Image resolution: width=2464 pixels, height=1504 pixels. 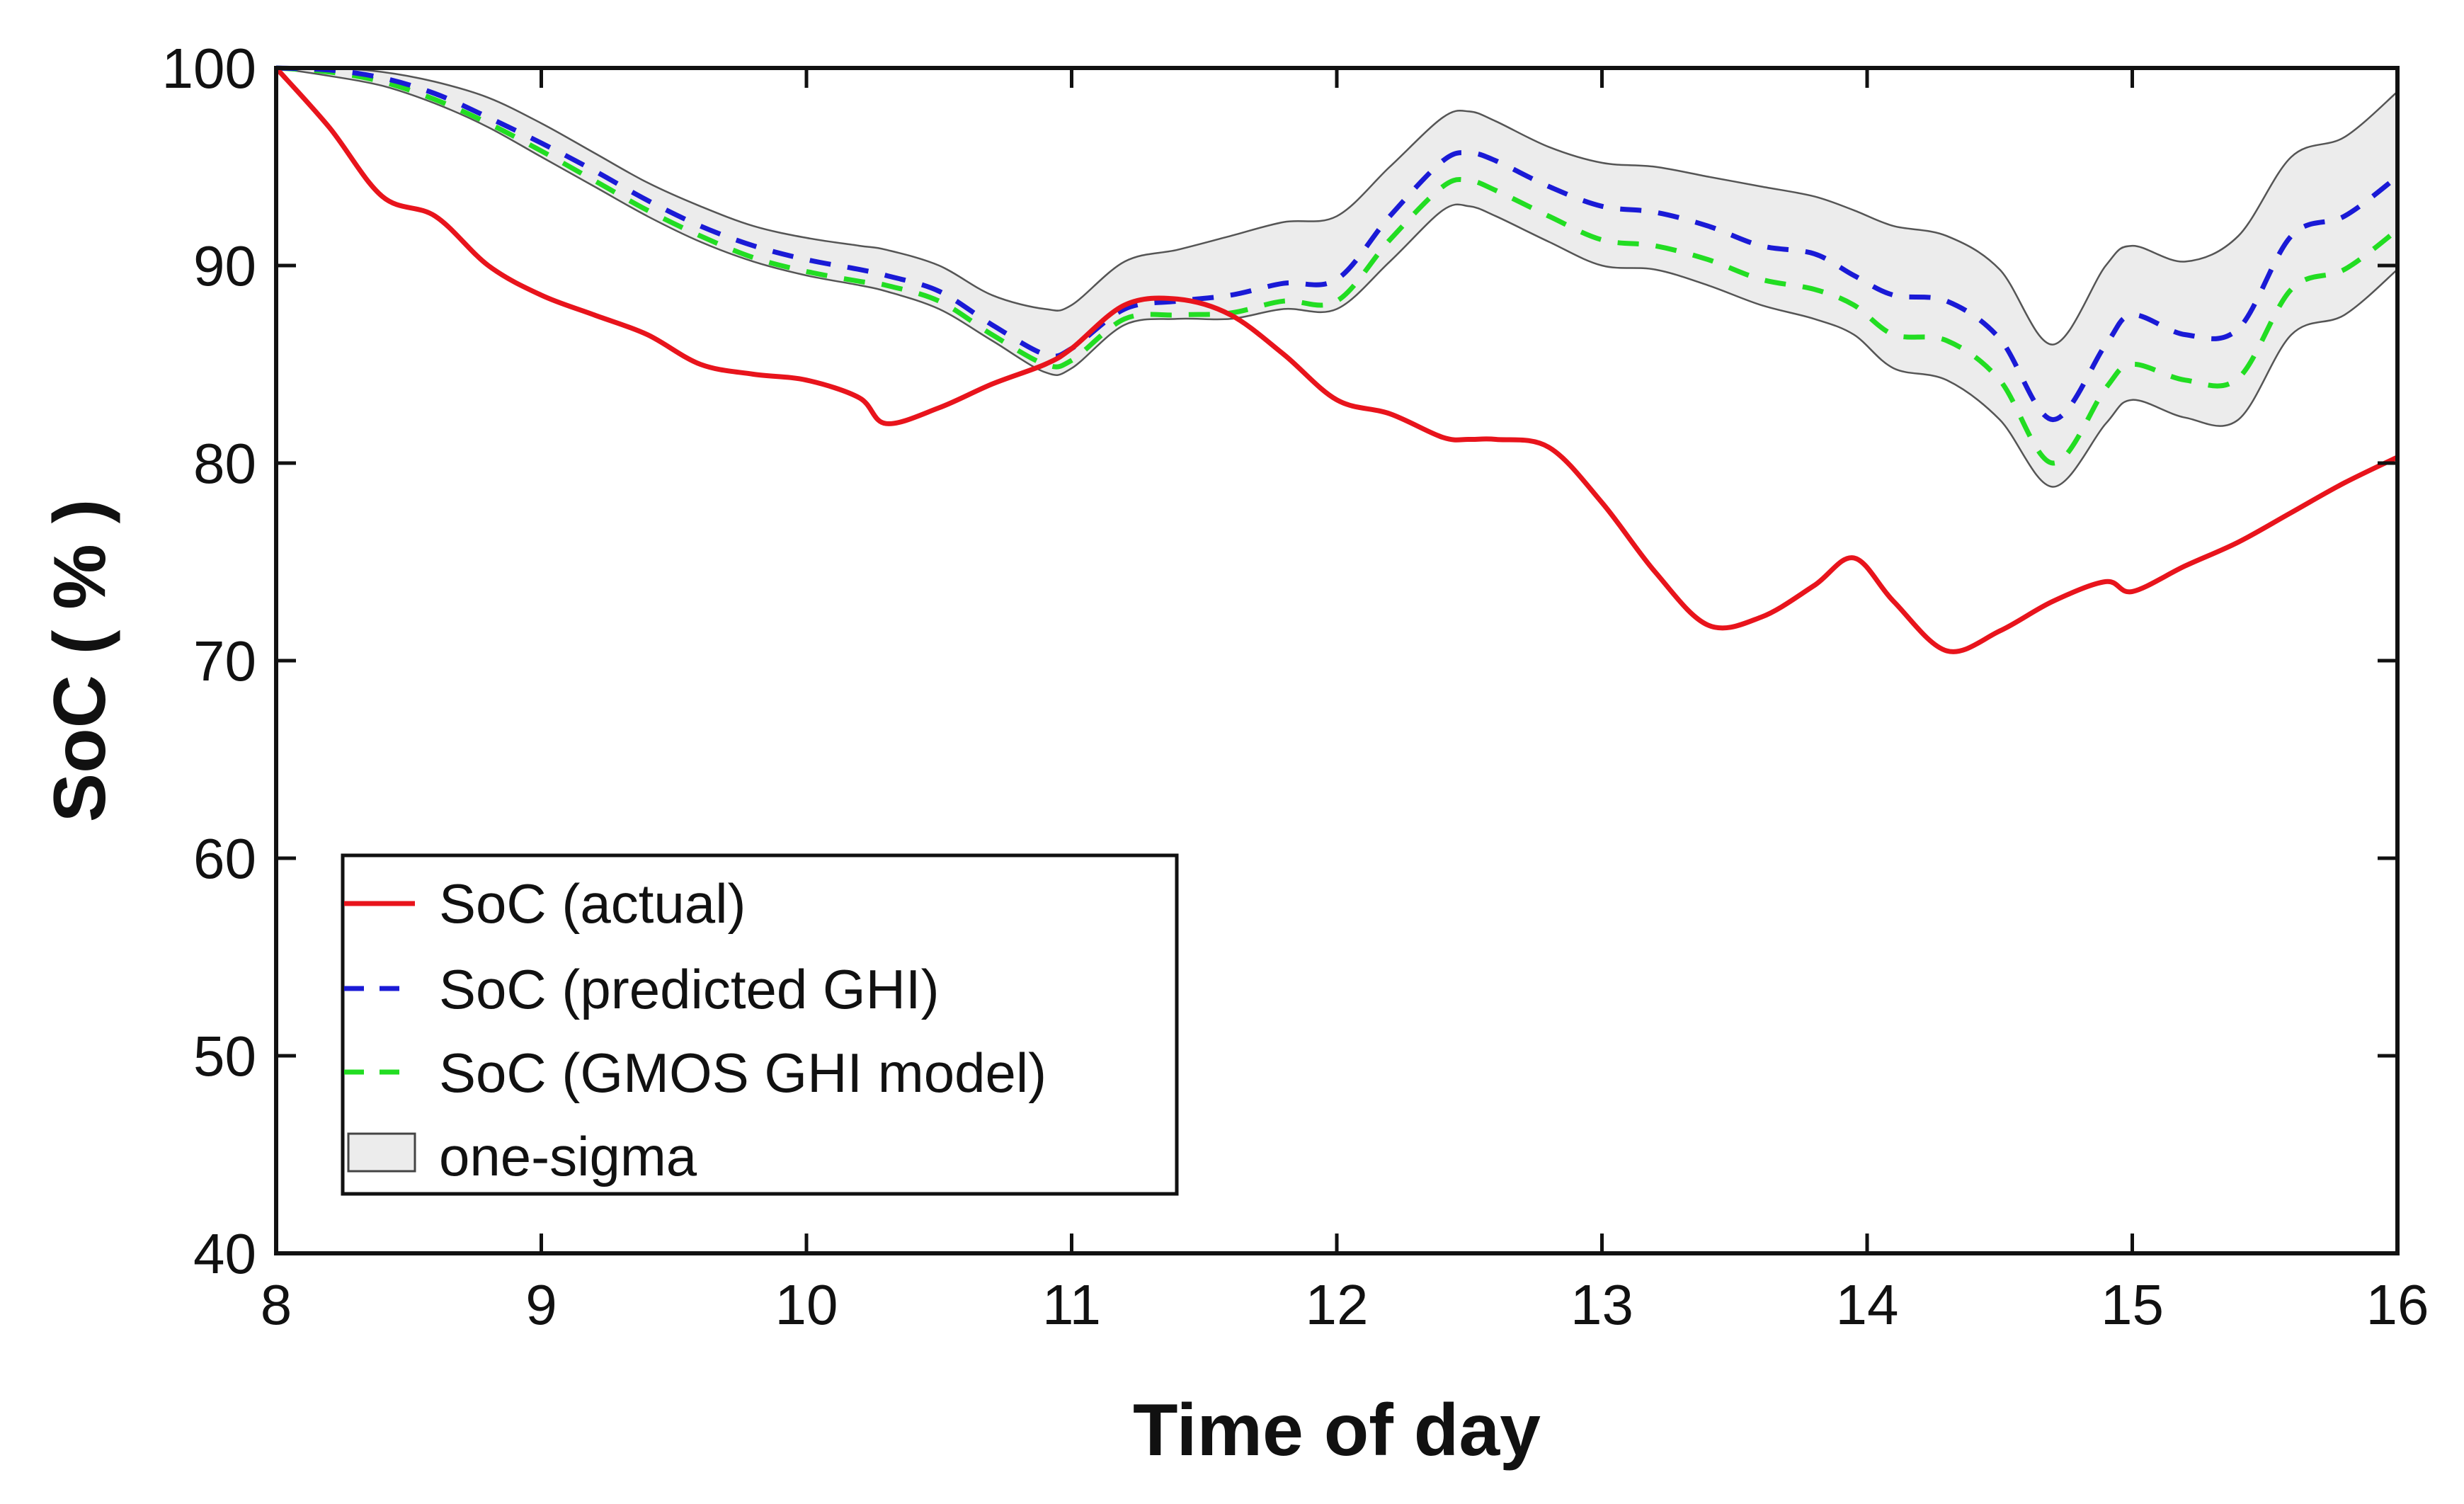 I want to click on x-tick-label: 15, so click(x=2133, y=1304).